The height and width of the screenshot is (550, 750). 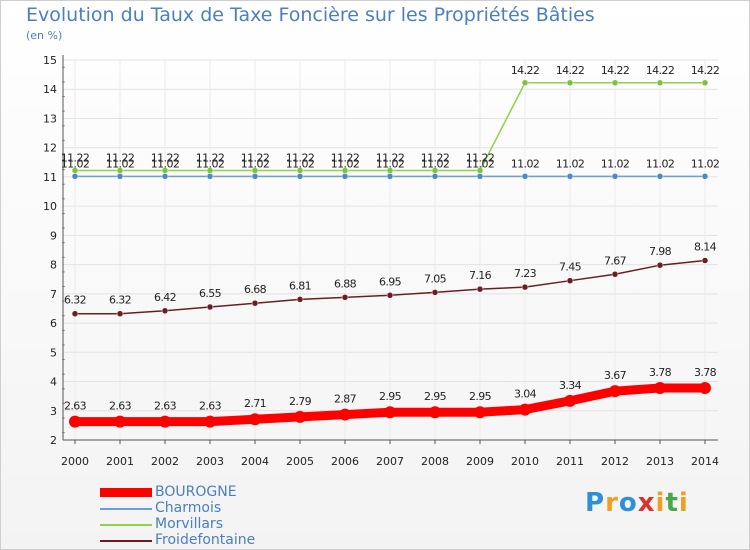 I want to click on x-tick-label: 2008, so click(x=435, y=461).